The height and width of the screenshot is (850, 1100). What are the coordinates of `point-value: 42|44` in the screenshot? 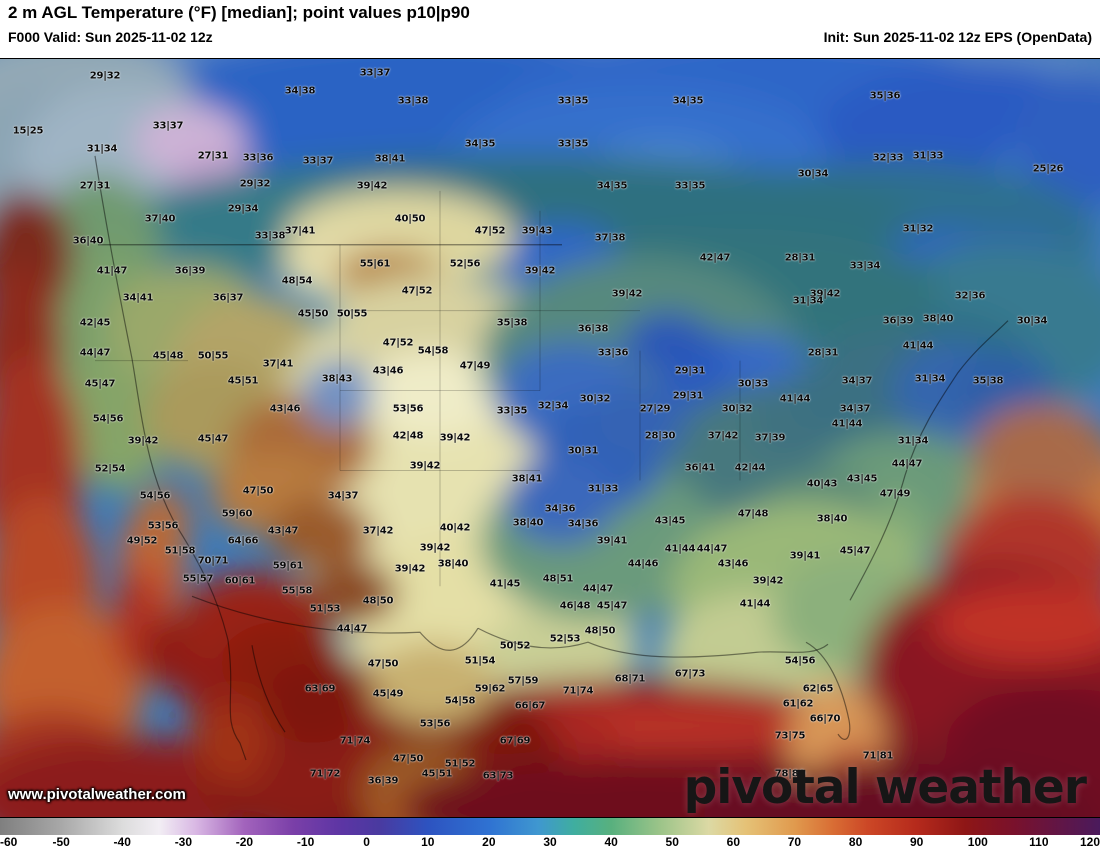 It's located at (750, 468).